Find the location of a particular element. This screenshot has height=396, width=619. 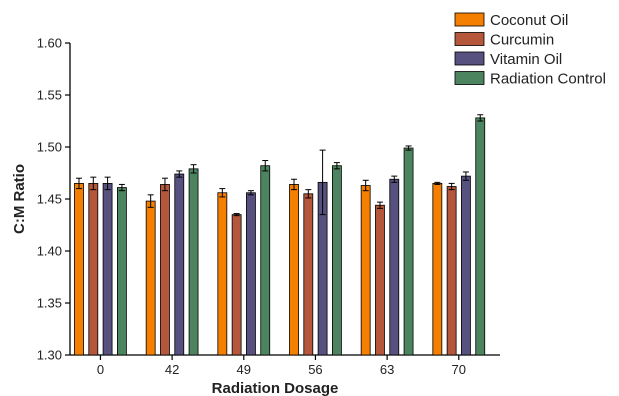

y-axis: 1.30 1.35 1.40 1.45 1.50 1.55 1.60 is located at coordinates (54, 199).